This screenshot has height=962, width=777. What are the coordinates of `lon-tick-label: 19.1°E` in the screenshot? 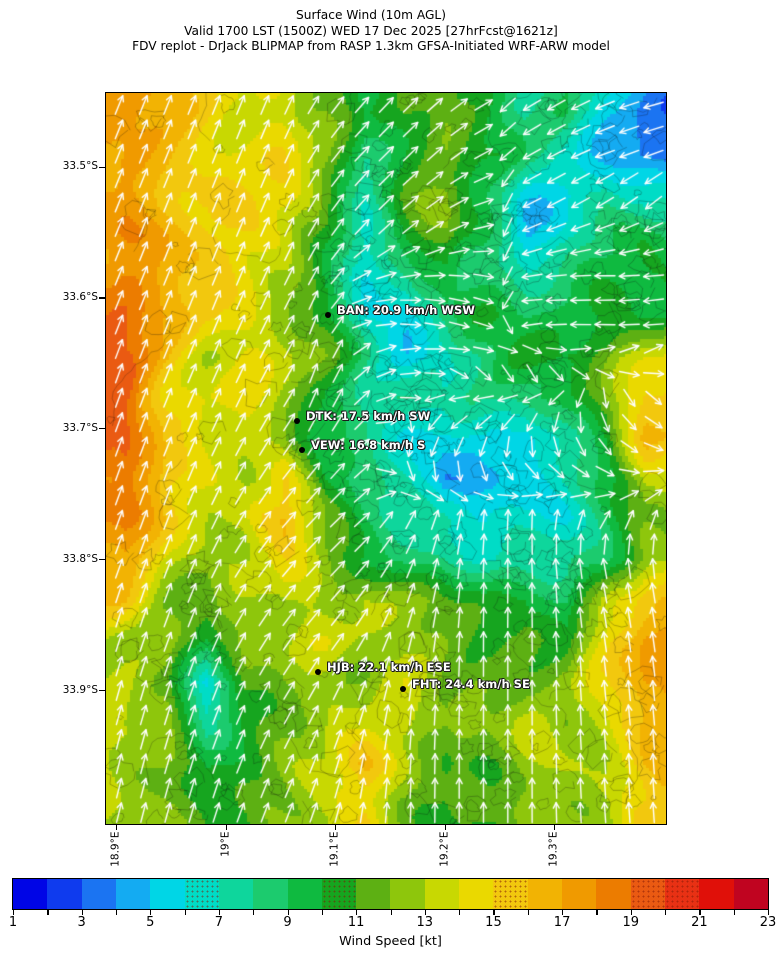 It's located at (334, 849).